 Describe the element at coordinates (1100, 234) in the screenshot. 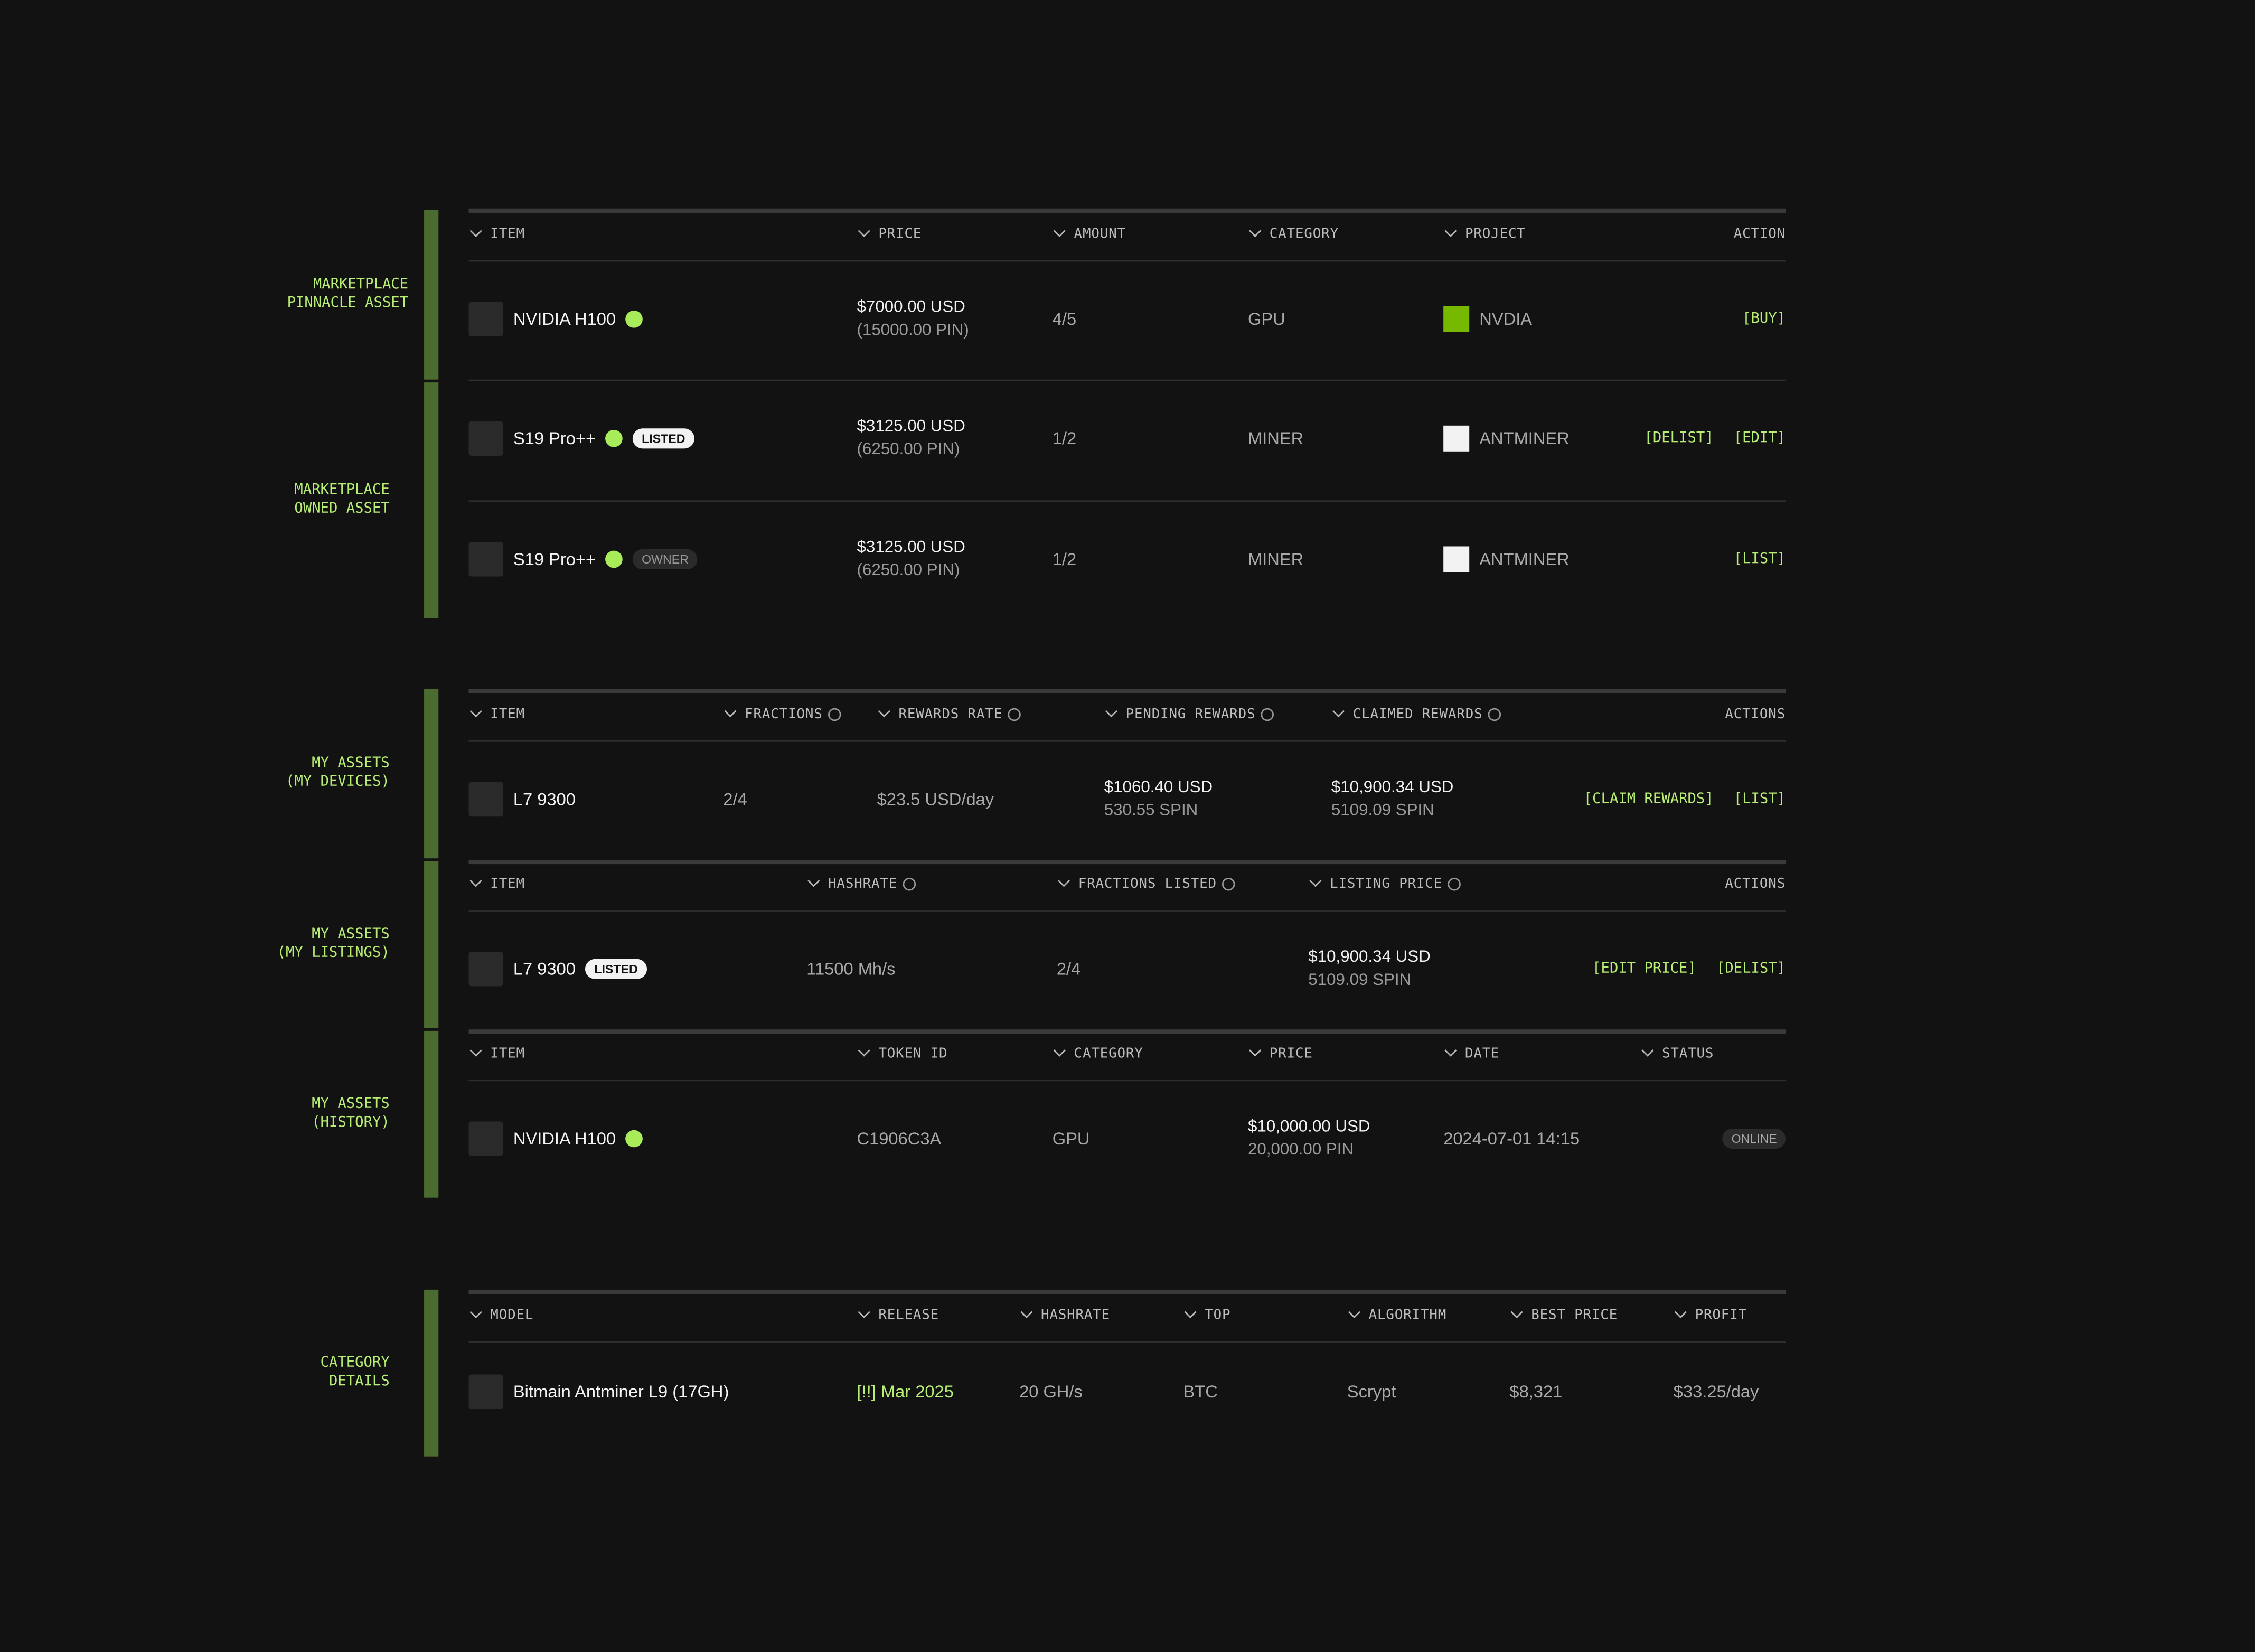

I see `header-label: AMOUNT` at that location.